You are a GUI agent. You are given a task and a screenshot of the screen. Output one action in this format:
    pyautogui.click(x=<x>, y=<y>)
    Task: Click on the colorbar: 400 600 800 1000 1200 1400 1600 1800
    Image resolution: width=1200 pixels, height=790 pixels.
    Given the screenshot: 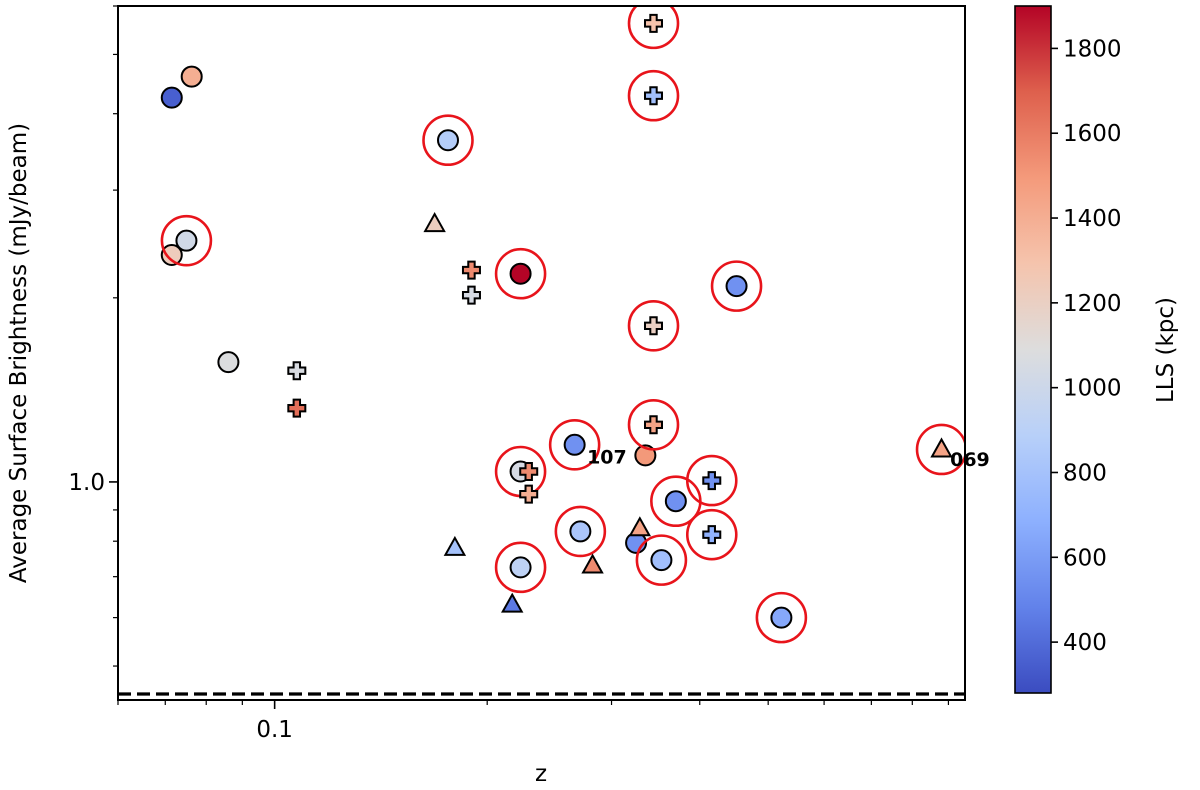 What is the action you would take?
    pyautogui.click(x=1068, y=349)
    